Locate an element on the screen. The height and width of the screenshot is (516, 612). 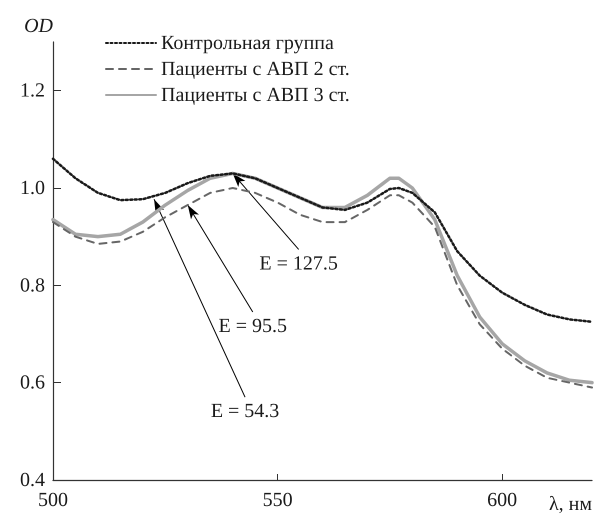
legend-label: Контрольная группа is located at coordinates (247, 43).